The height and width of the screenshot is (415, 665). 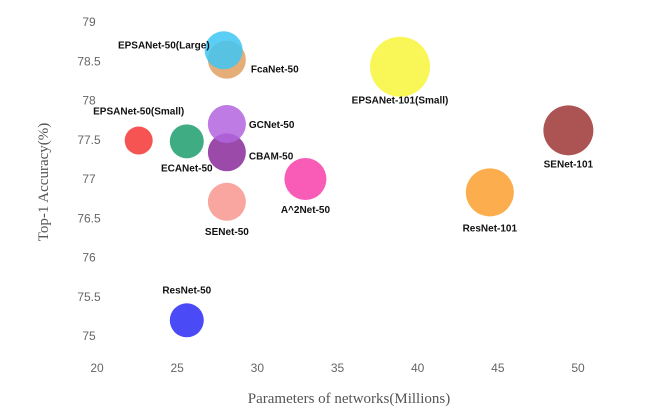 I want to click on x-tick-label: 40, so click(x=418, y=368).